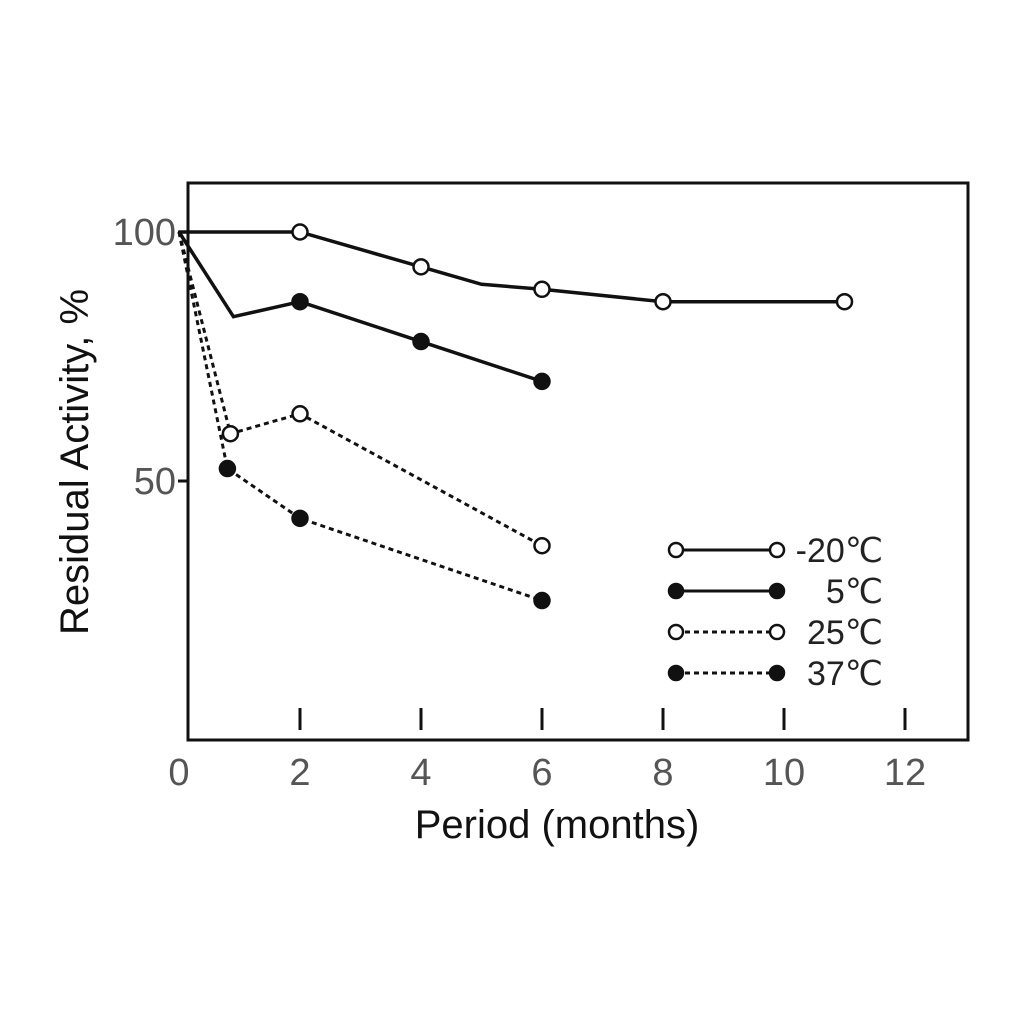 This screenshot has width=1024, height=1024. Describe the element at coordinates (845, 674) in the screenshot. I see `legend-label: 37℃` at that location.